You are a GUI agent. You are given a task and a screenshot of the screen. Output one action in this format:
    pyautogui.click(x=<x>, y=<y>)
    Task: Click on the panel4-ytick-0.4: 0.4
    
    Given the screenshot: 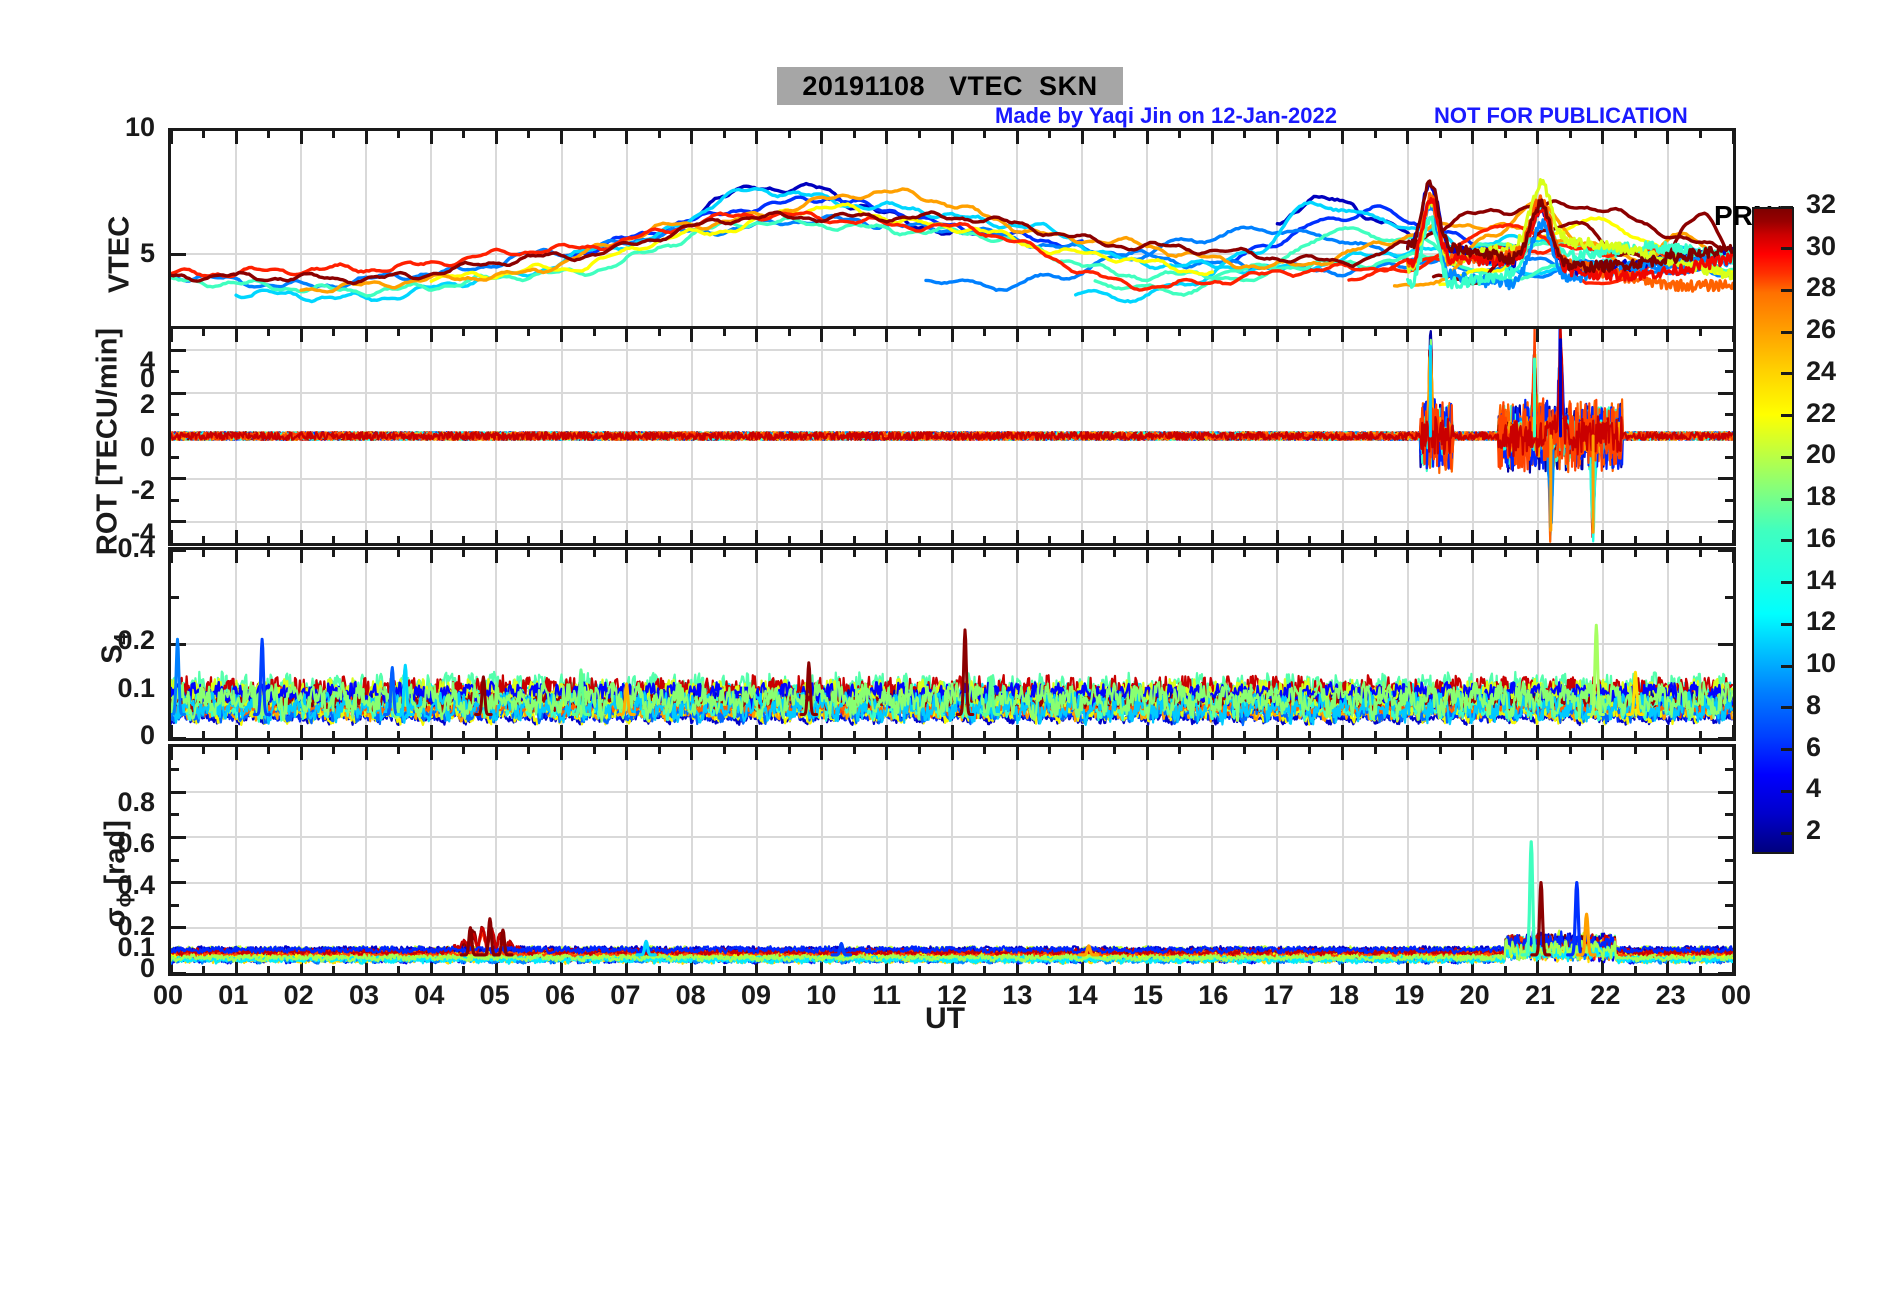 What is the action you would take?
    pyautogui.click(x=136, y=885)
    